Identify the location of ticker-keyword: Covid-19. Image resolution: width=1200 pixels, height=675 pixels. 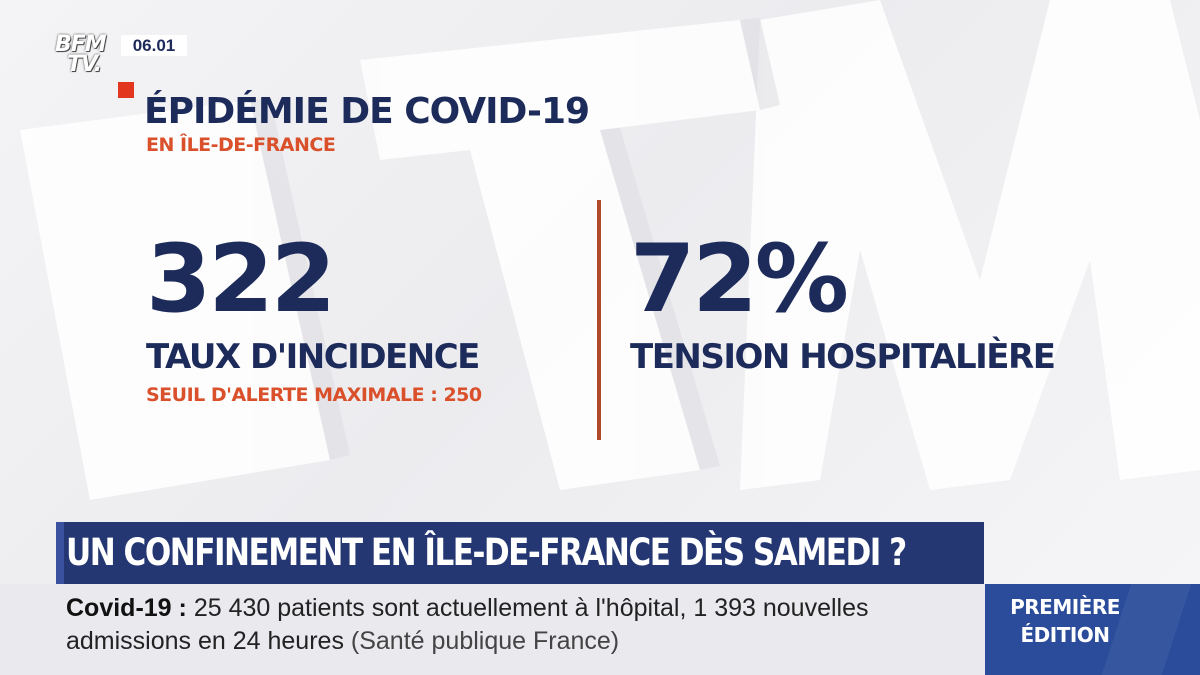
(119, 608).